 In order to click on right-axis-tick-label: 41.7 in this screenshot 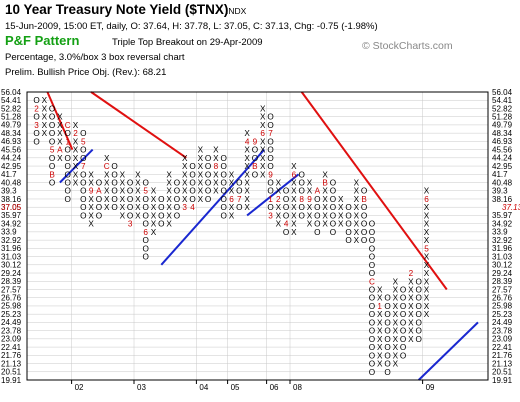, I will do `click(500, 174)`.